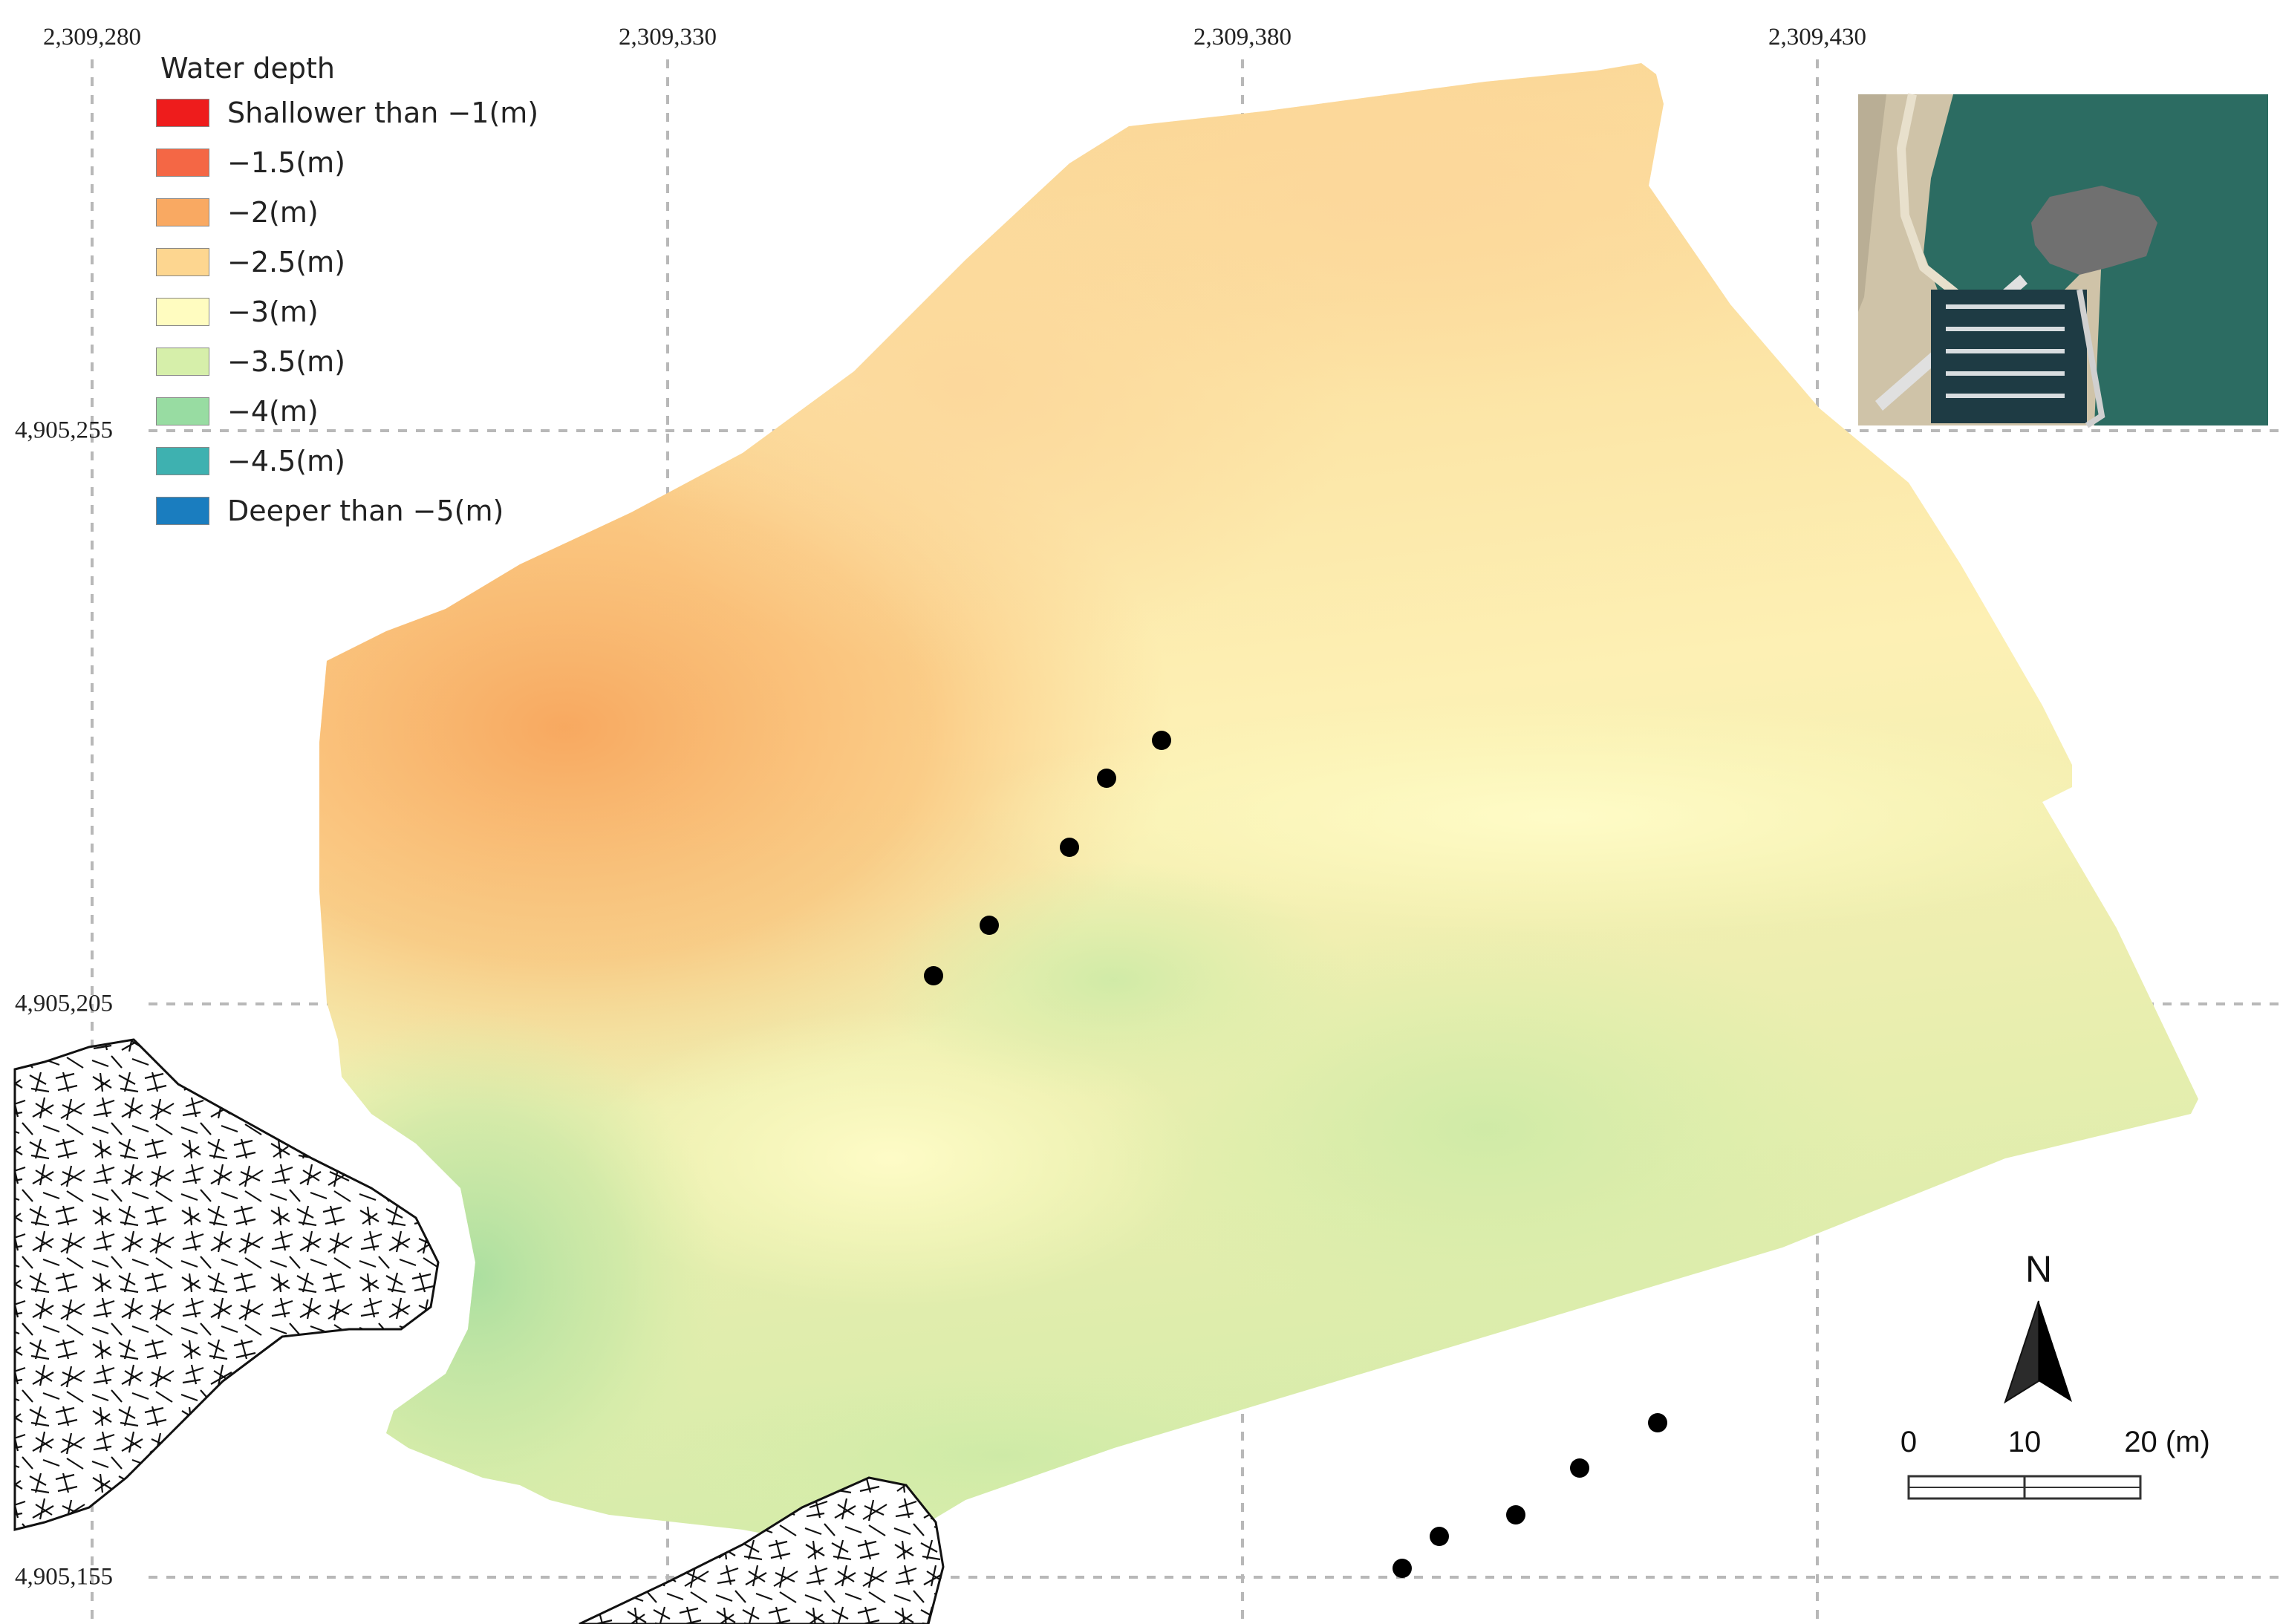  I want to click on legend-label: −4.5(m), so click(286, 461).